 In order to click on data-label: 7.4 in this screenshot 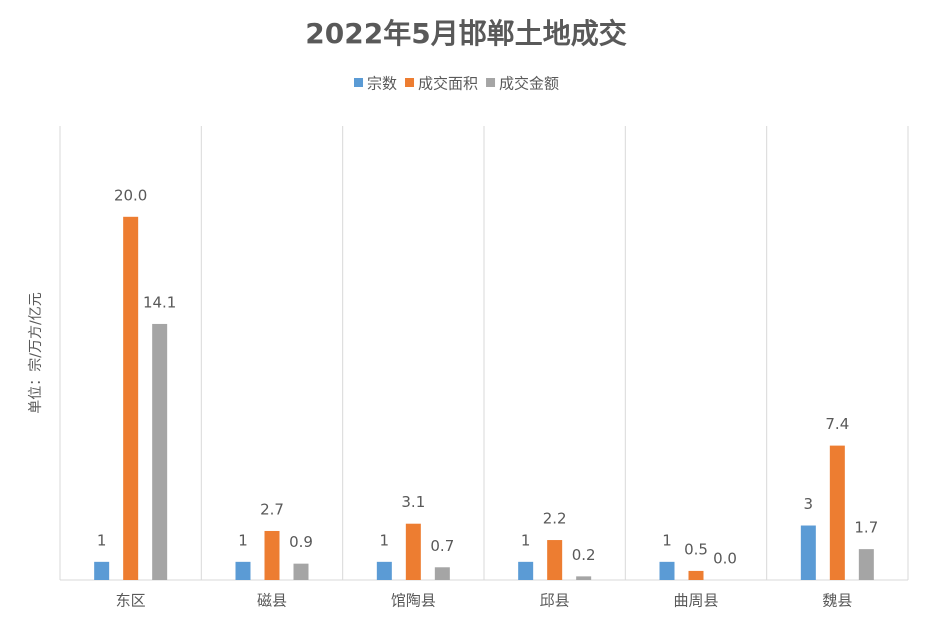, I will do `click(837, 424)`.